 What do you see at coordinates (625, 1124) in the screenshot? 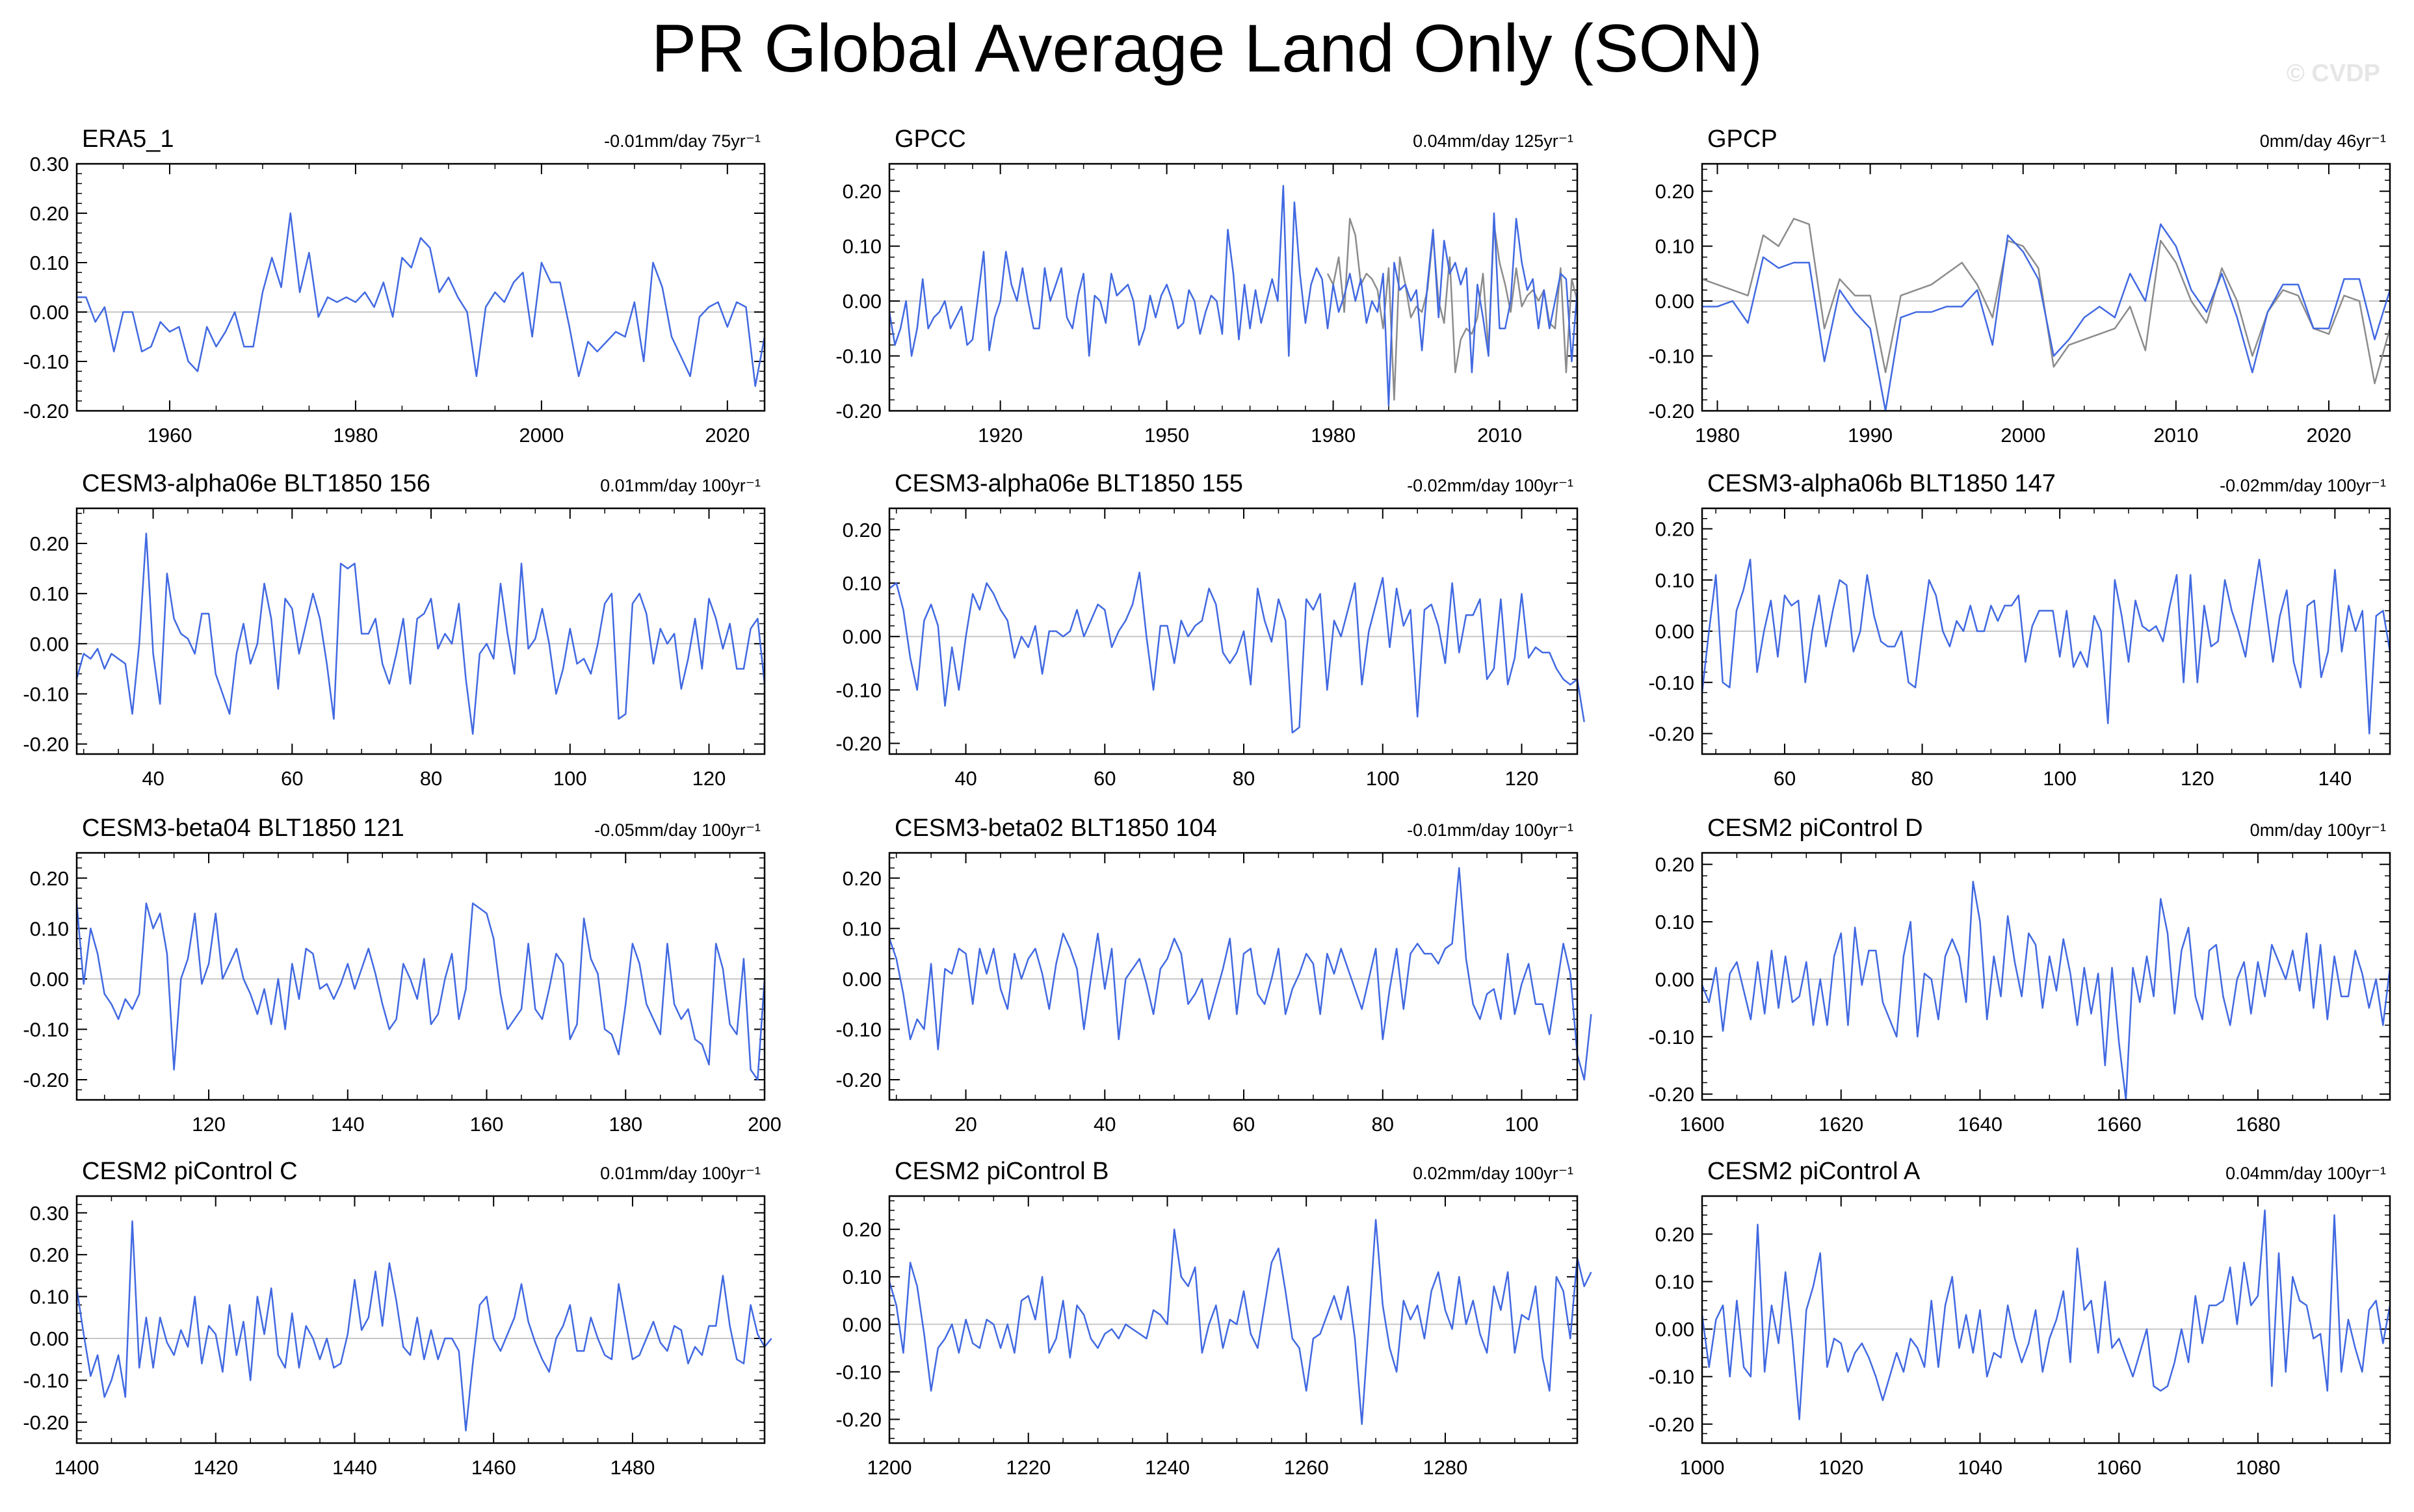
I see `x-tick-label: 180` at bounding box center [625, 1124].